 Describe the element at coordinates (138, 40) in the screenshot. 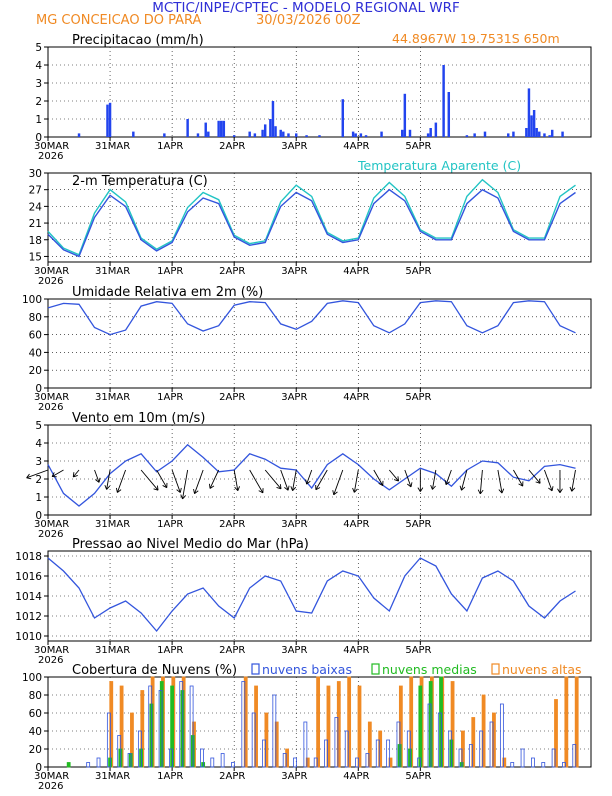

I see `panel-title-precipitacao: Precipitacao (mm/h)` at that location.